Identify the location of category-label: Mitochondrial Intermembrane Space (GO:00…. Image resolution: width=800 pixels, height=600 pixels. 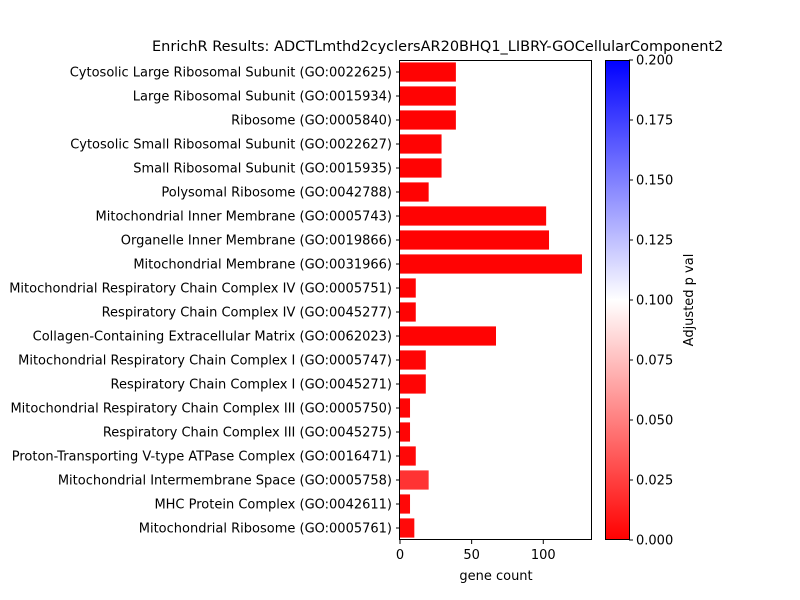
(225, 481).